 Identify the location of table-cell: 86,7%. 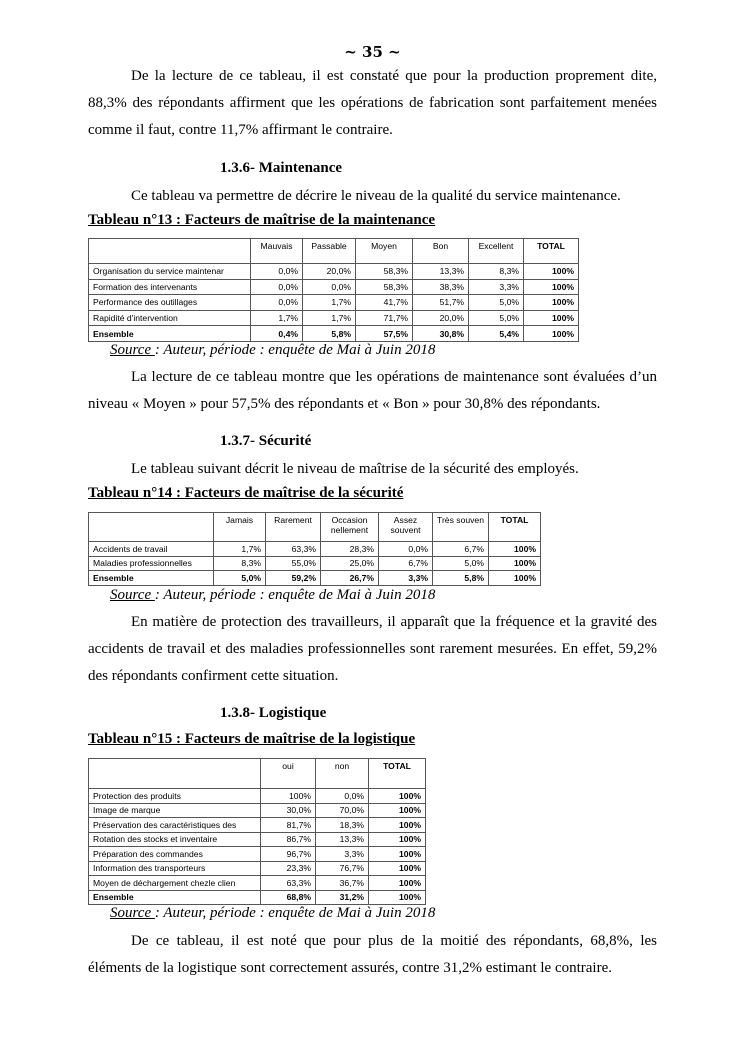
(288, 839).